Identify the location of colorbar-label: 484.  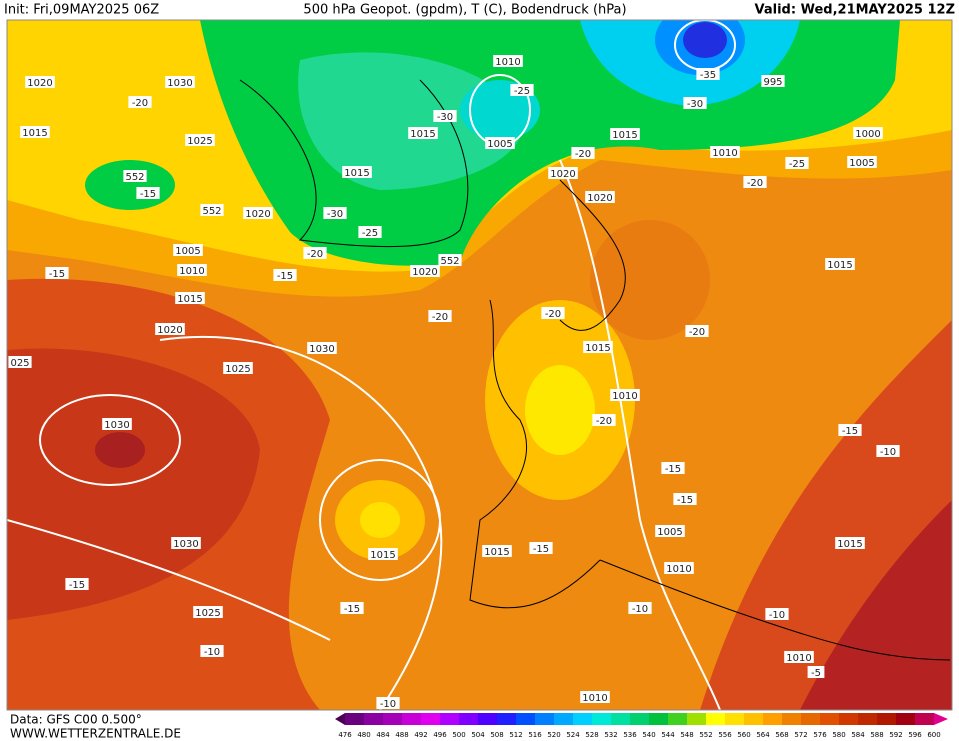
(383, 735).